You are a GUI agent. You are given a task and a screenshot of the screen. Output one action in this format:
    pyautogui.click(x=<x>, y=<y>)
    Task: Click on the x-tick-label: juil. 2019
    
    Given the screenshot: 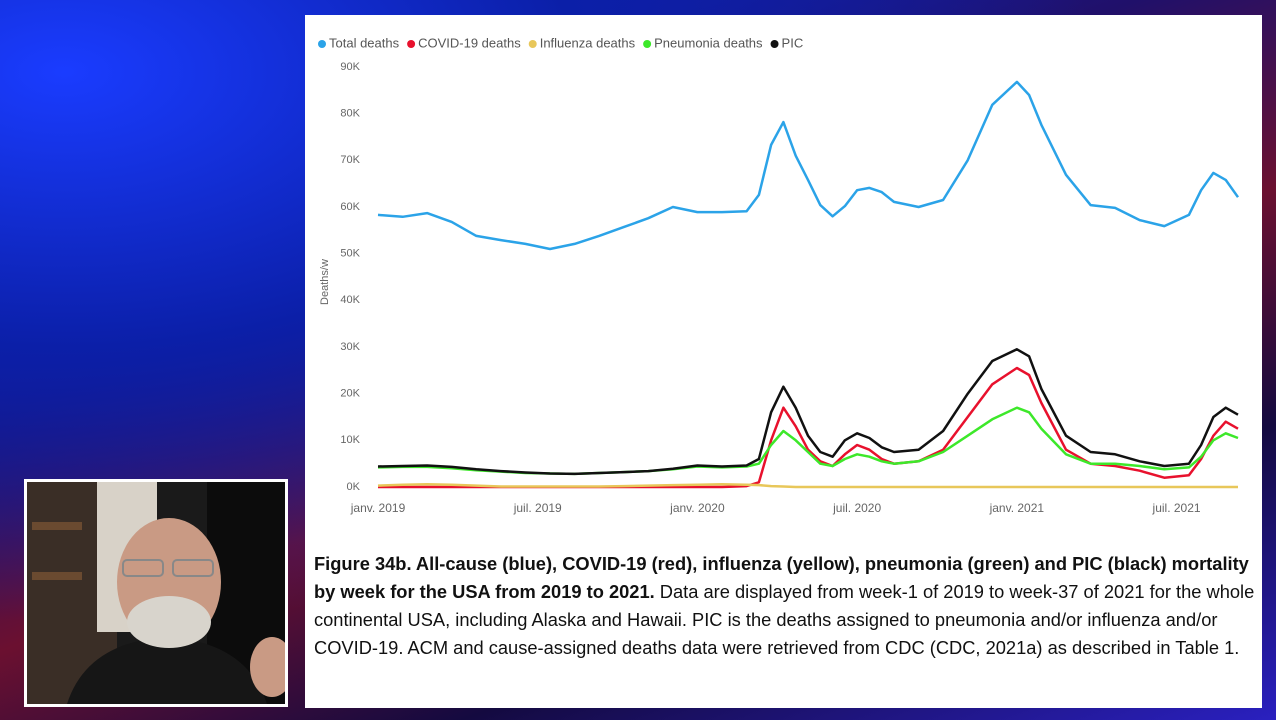 What is the action you would take?
    pyautogui.click(x=537, y=508)
    